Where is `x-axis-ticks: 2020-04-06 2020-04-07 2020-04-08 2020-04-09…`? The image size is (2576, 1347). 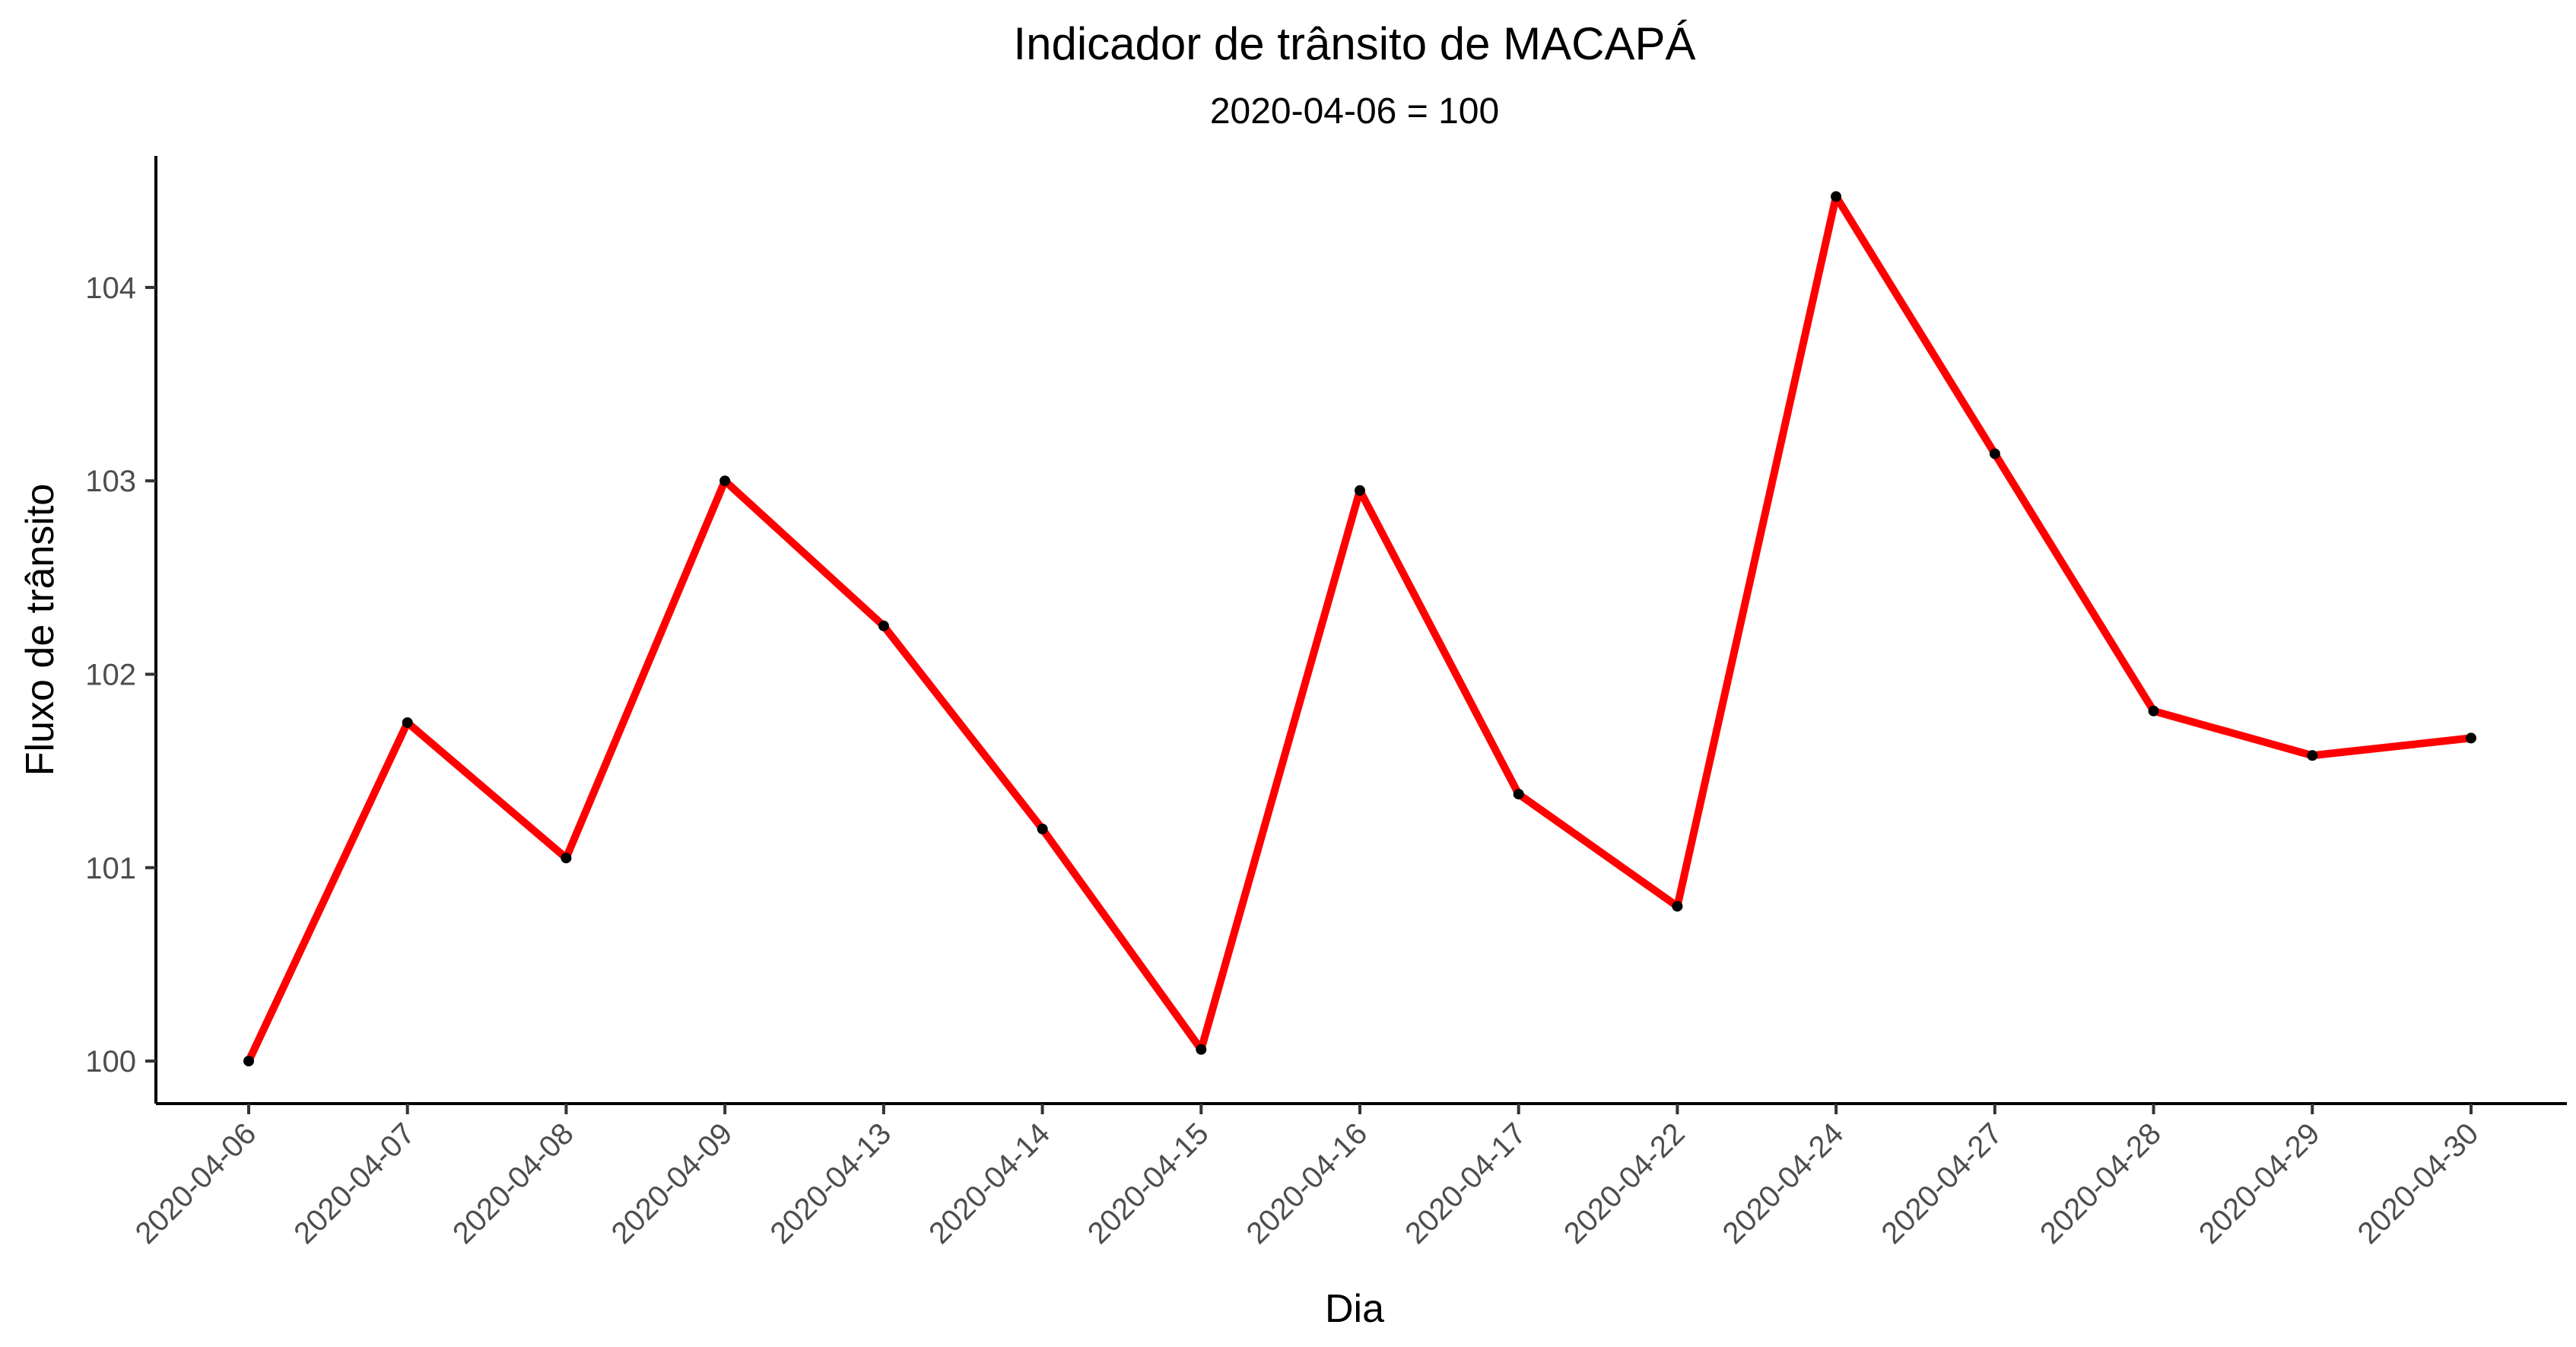 x-axis-ticks: 2020-04-06 2020-04-07 2020-04-08 2020-04-09… is located at coordinates (1307, 1177).